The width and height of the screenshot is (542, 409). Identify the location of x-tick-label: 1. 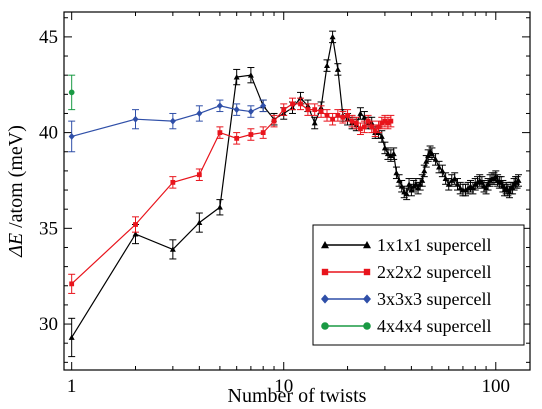
(72, 386).